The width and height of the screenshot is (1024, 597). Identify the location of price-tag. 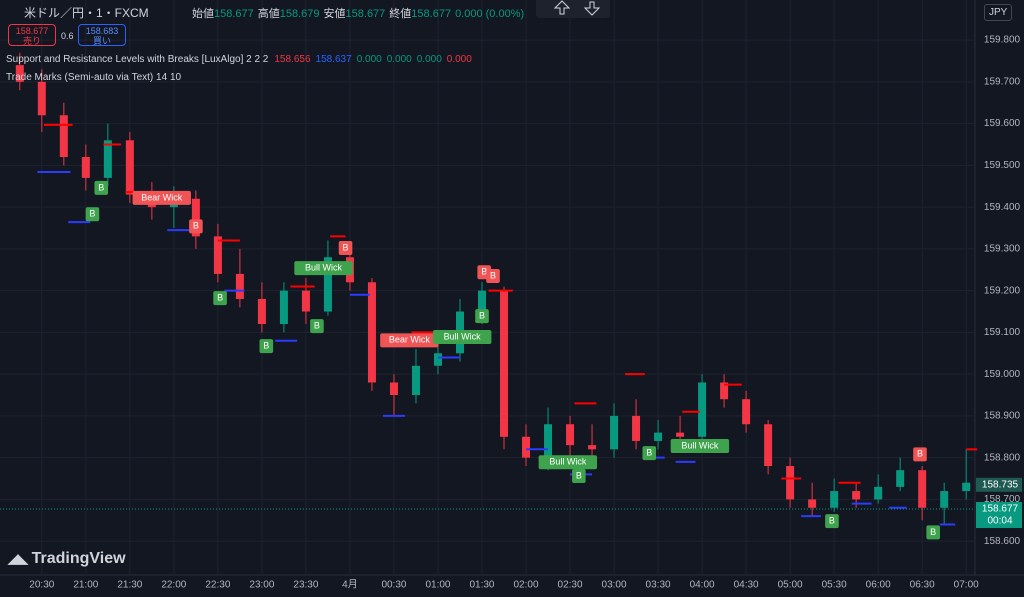
(999, 484).